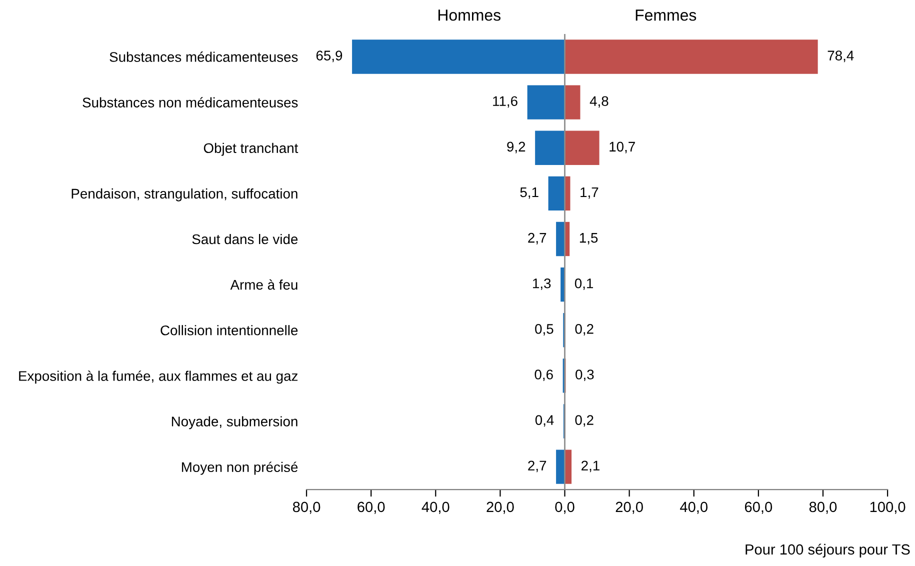  What do you see at coordinates (828, 551) in the screenshot?
I see `x-axis-title: Pour 100 séjours pour TS` at bounding box center [828, 551].